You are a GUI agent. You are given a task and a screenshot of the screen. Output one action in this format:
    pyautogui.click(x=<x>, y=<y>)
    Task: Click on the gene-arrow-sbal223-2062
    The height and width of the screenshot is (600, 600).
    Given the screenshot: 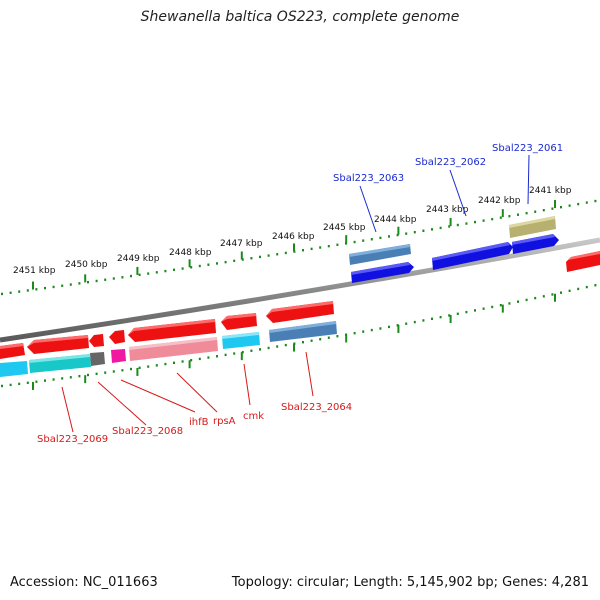 What is the action you would take?
    pyautogui.click(x=472, y=256)
    